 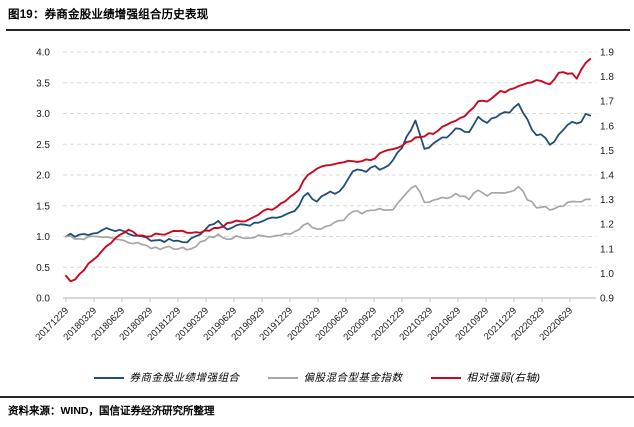 What do you see at coordinates (607, 225) in the screenshot?
I see `y-axis-right-label: 1.2` at bounding box center [607, 225].